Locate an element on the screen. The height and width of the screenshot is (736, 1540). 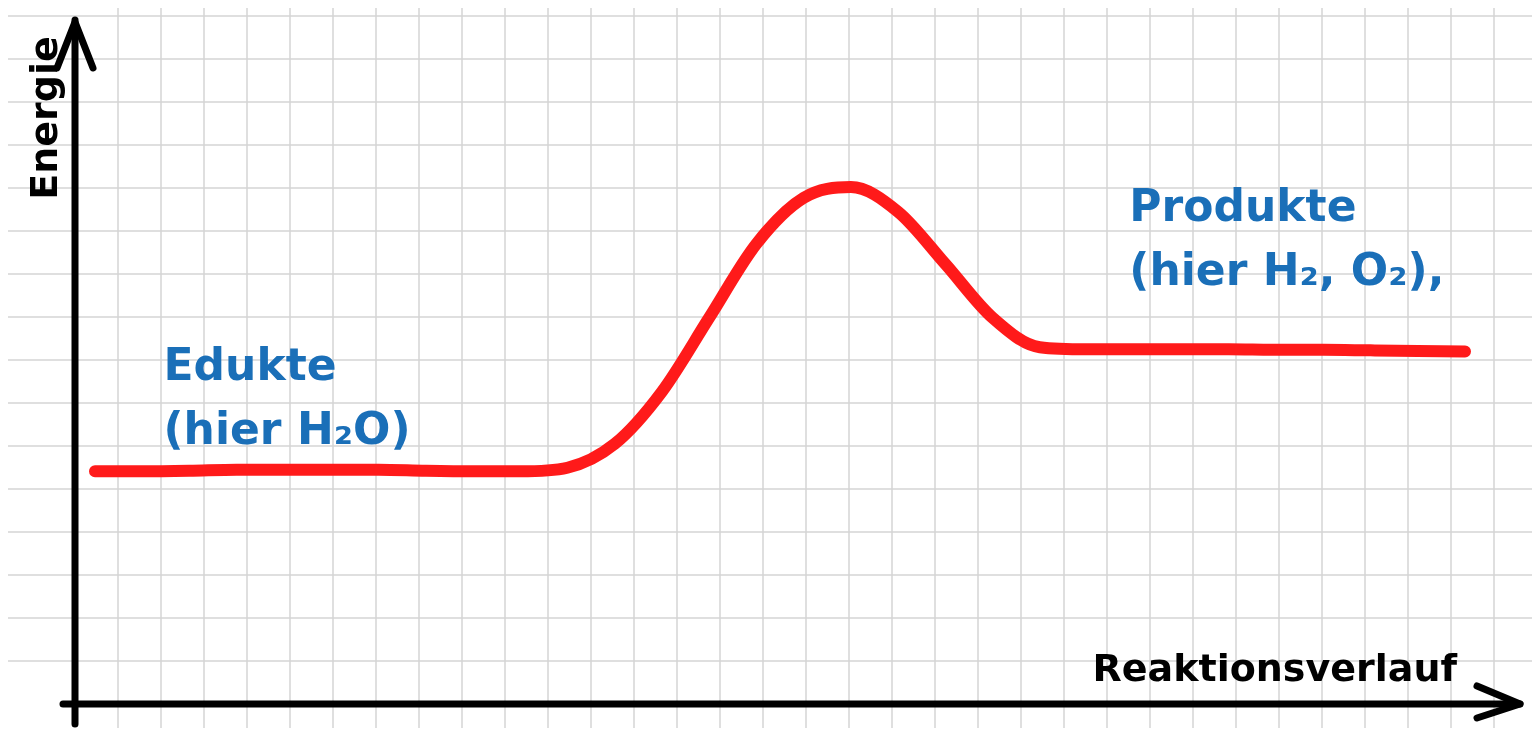
y-axis-title: Energie is located at coordinates (43, 118).